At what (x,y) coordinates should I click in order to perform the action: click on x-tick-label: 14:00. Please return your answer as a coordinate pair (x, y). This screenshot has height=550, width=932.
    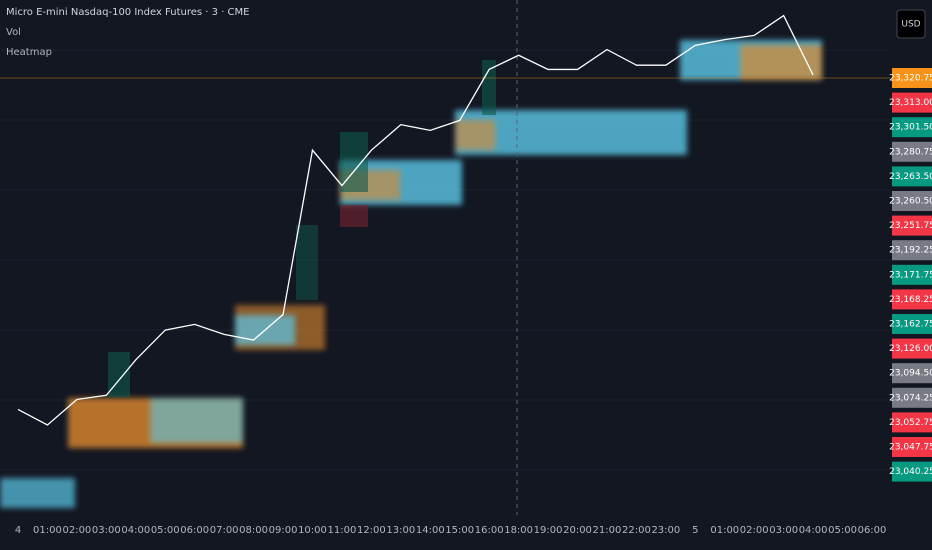
    Looking at the image, I should click on (430, 530).